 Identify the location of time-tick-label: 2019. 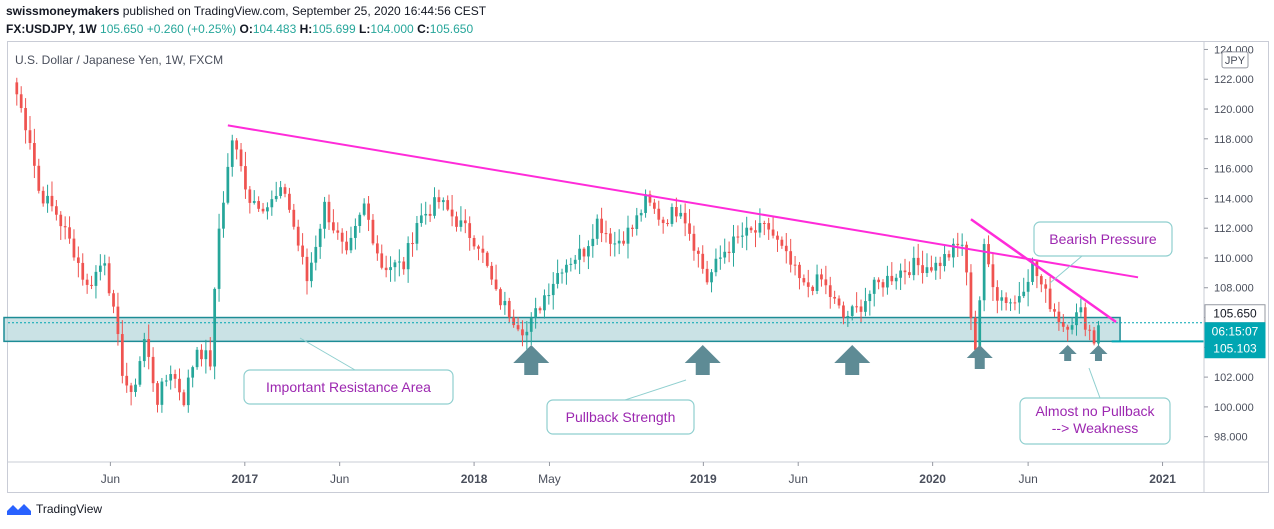
(703, 479).